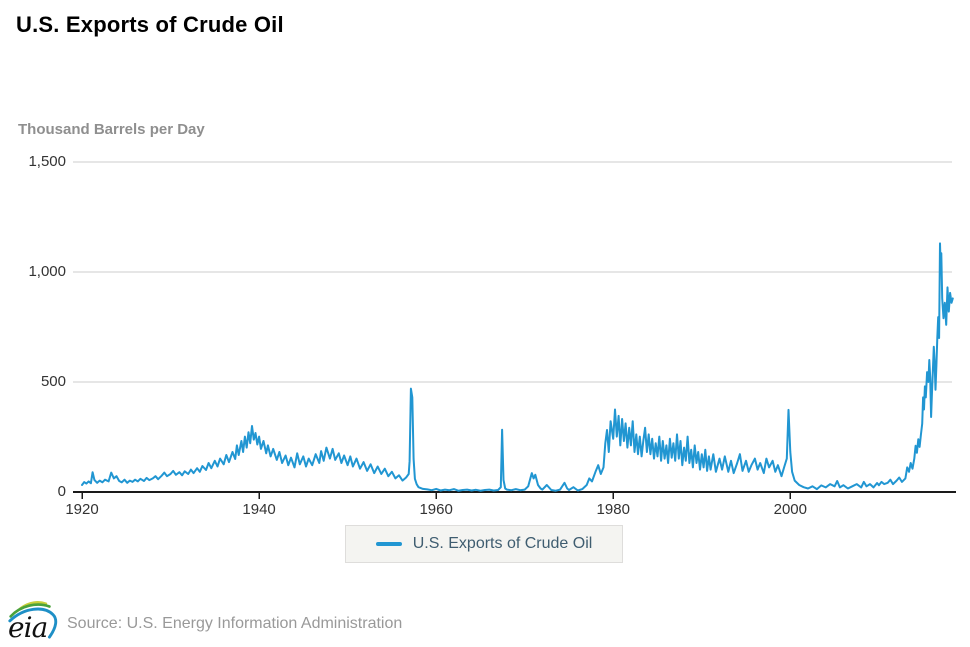  I want to click on eia-logo: eia, so click(33, 622).